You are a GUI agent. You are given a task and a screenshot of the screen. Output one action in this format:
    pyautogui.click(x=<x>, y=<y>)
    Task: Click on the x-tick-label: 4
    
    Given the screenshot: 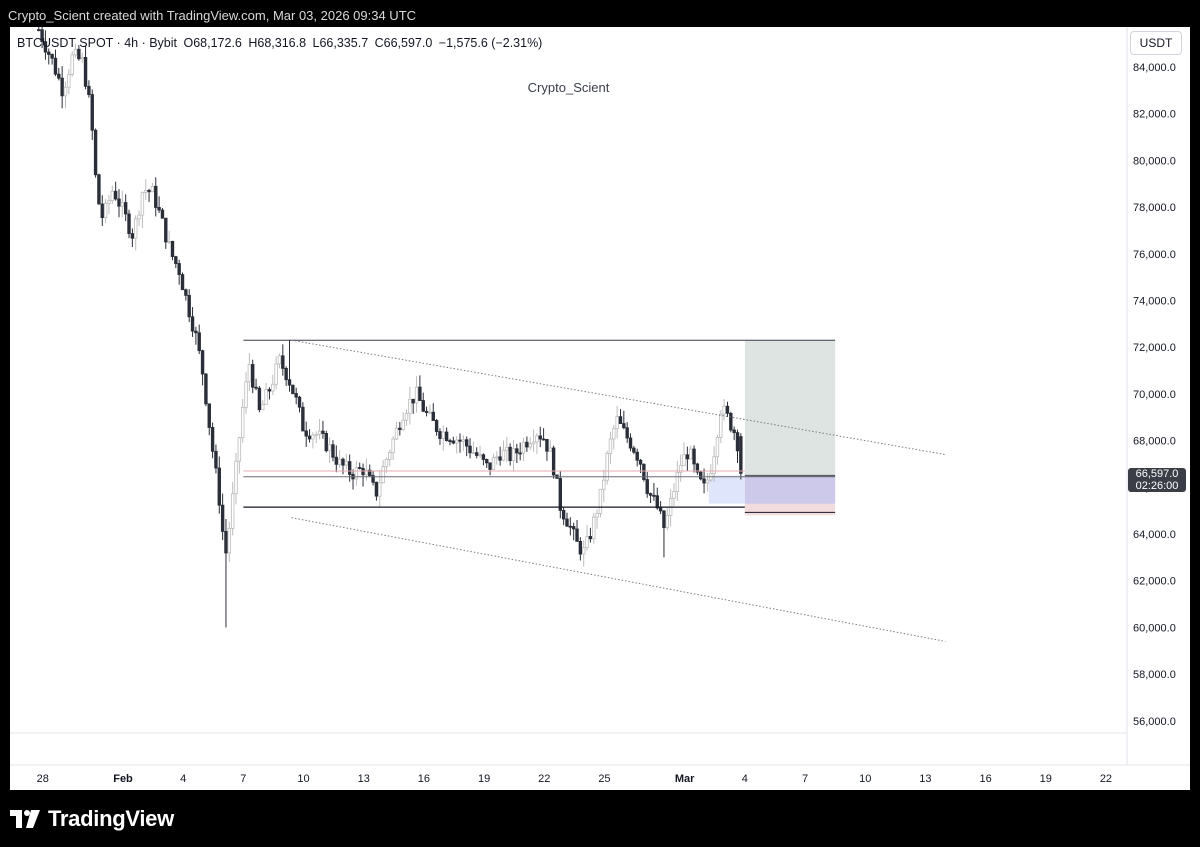 What is the action you would take?
    pyautogui.click(x=183, y=779)
    